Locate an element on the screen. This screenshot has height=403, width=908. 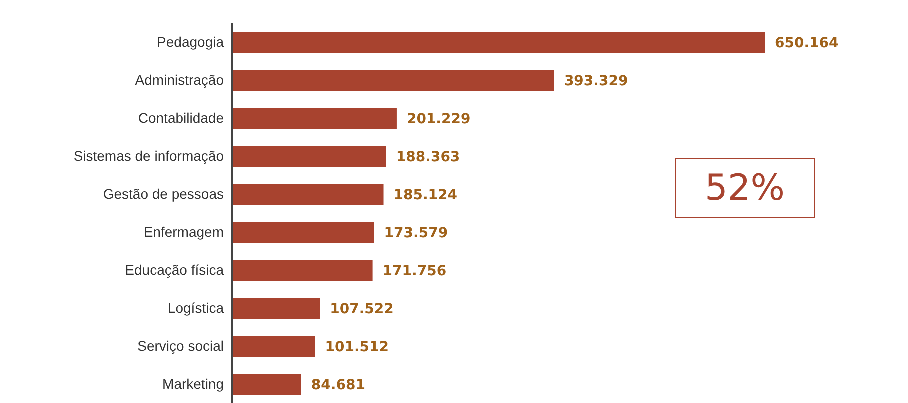
y-tick-label: Educação física is located at coordinates (174, 270).